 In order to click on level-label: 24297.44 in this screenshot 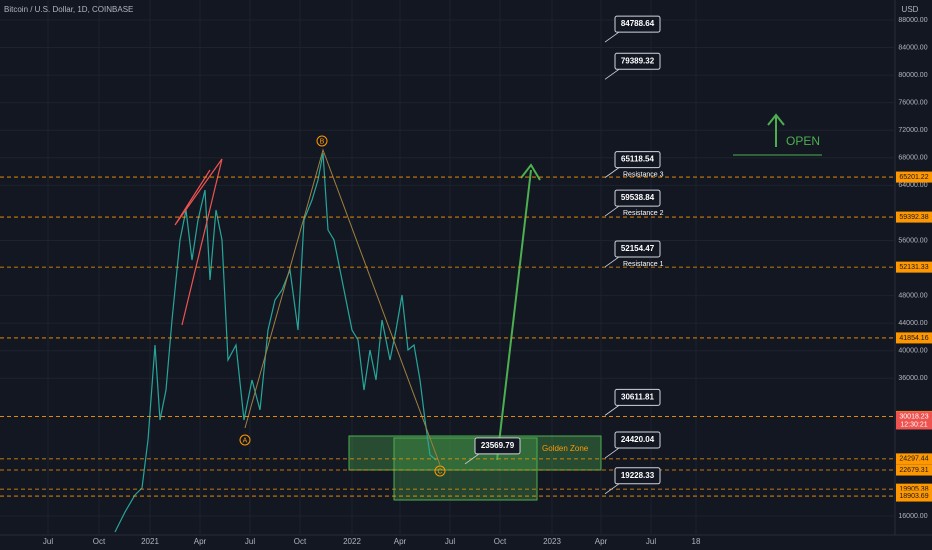, I will do `click(913, 459)`.